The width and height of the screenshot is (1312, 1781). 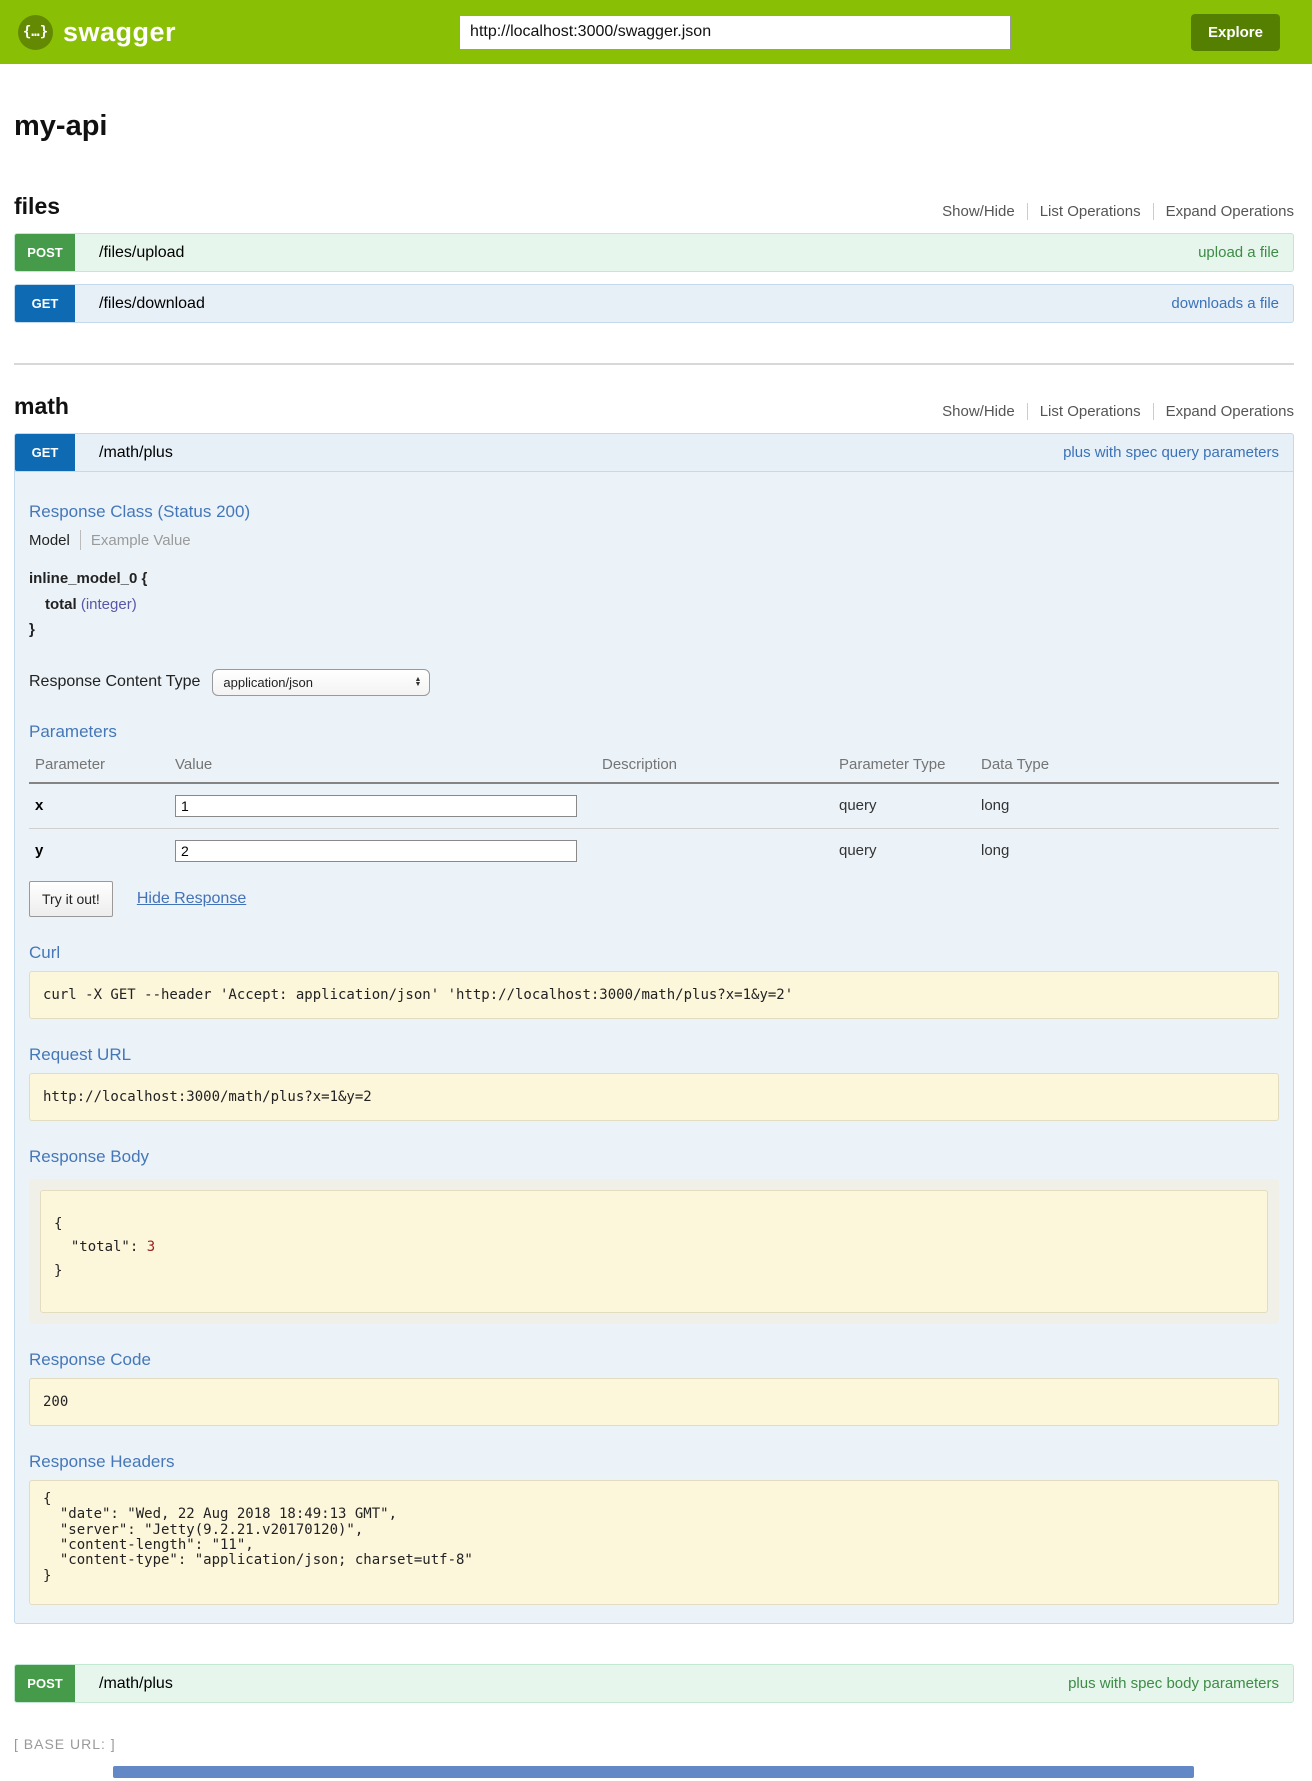 I want to click on response-code-box: 200, so click(x=654, y=1401).